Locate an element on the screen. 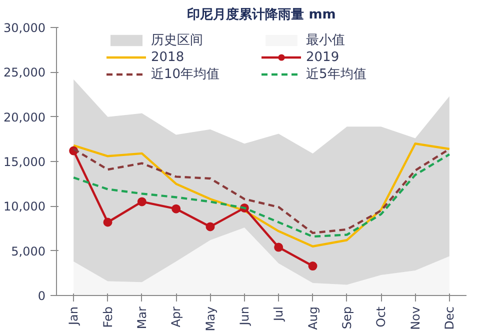 The width and height of the screenshot is (486, 334). y-tick-label: 15,000 is located at coordinates (25, 162).